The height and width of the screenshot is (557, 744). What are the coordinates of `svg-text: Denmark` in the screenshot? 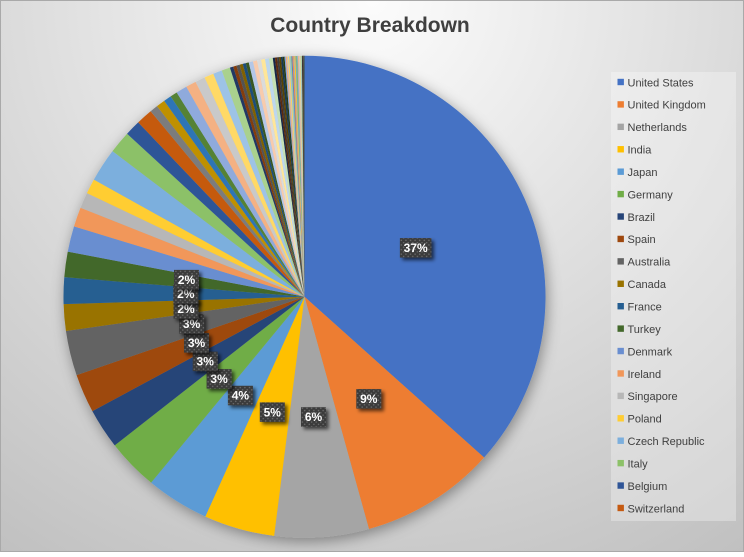 It's located at (650, 352).